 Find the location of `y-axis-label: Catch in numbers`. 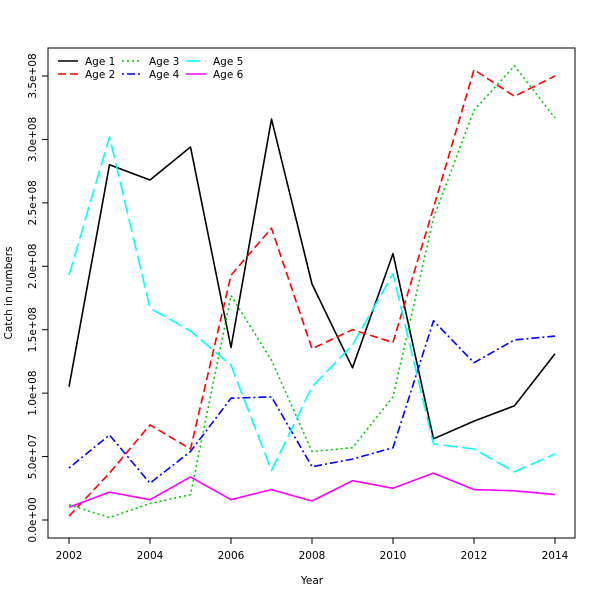

y-axis-label: Catch in numbers is located at coordinates (9, 292).